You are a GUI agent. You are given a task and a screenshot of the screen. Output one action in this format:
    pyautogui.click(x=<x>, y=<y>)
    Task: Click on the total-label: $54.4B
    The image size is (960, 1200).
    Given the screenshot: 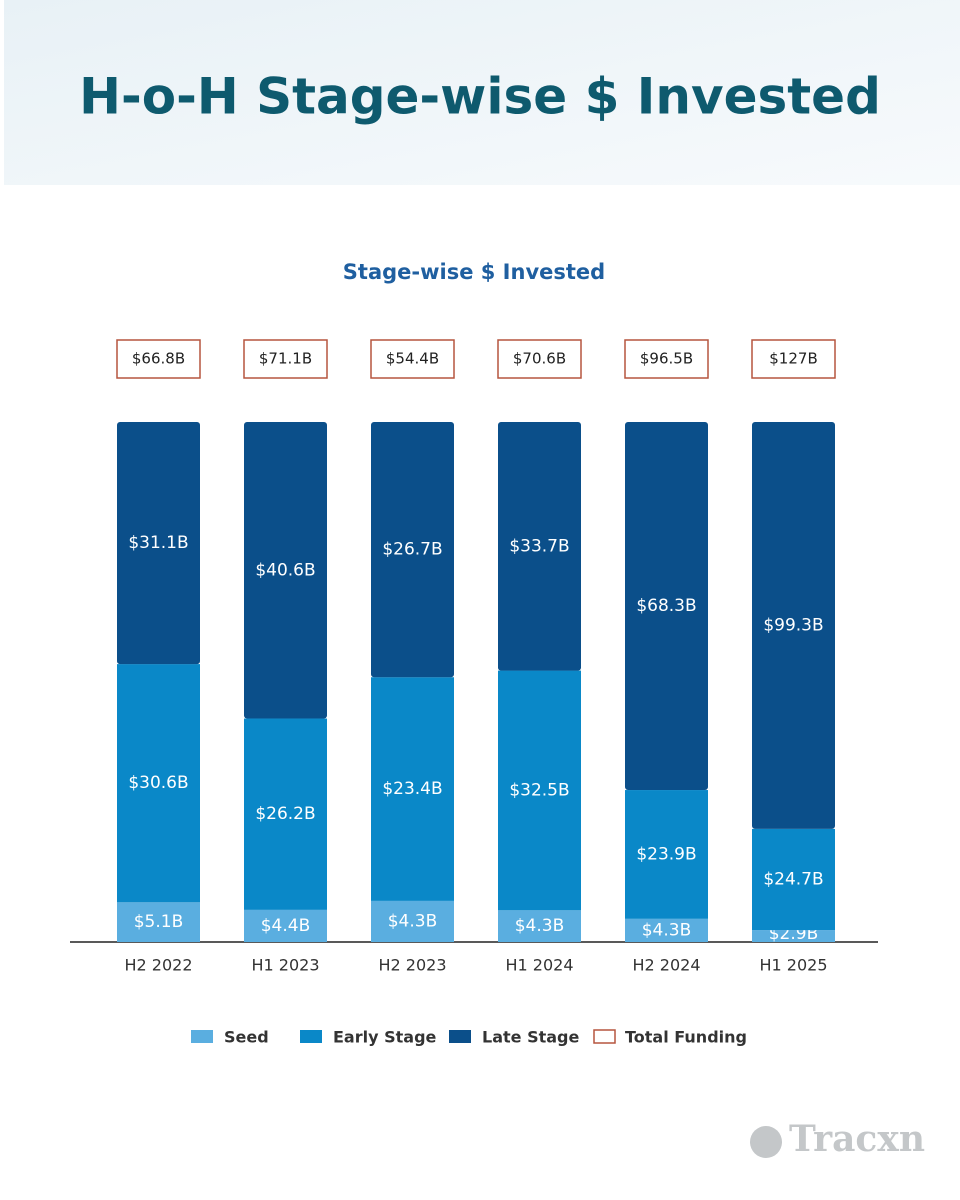 What is the action you would take?
    pyautogui.click(x=412, y=359)
    